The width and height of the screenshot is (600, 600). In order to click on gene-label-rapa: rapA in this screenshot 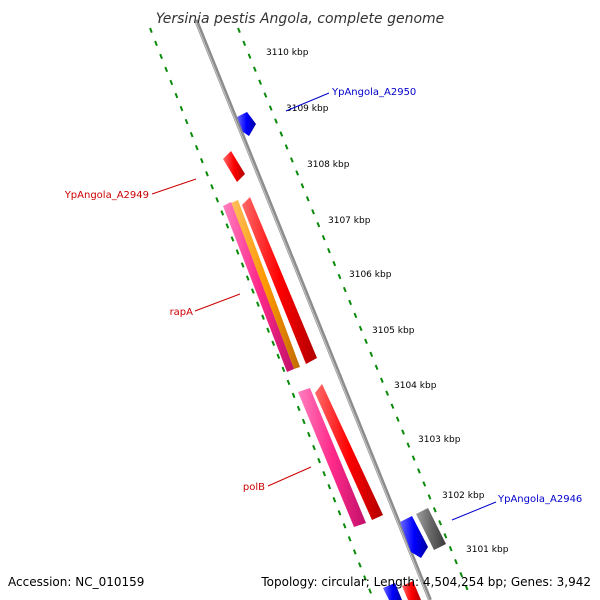, I will do `click(182, 312)`.